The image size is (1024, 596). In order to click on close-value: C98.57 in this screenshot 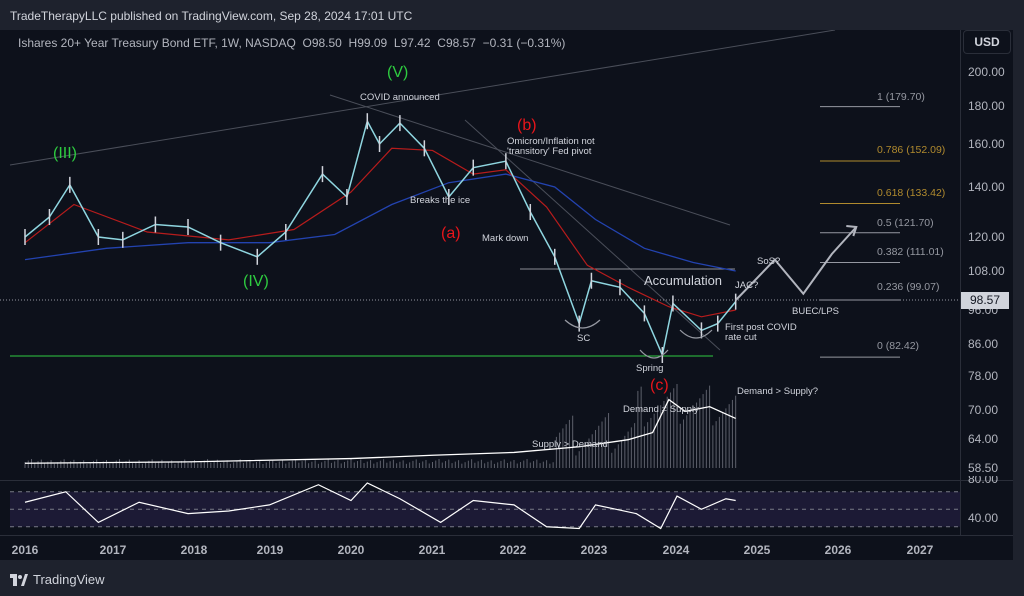, I will do `click(456, 43)`.